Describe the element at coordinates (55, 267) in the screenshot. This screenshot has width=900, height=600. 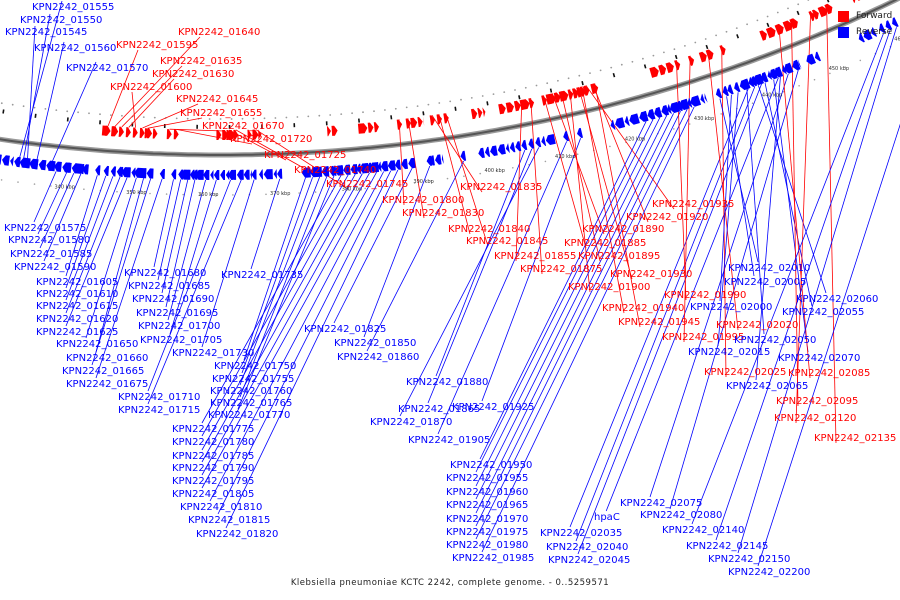
I see `gene-label: KPN2242_01590` at that location.